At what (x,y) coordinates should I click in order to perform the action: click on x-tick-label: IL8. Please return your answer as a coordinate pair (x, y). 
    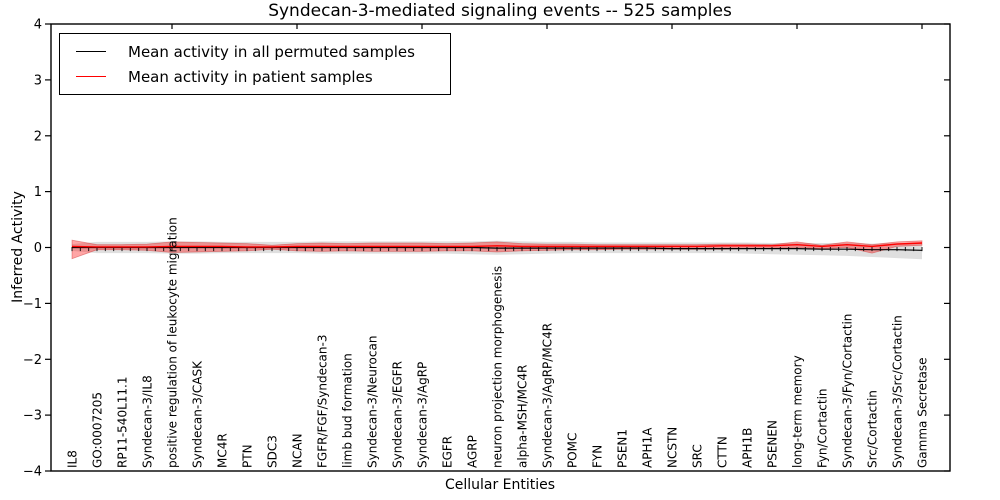
    Looking at the image, I should click on (73, 459).